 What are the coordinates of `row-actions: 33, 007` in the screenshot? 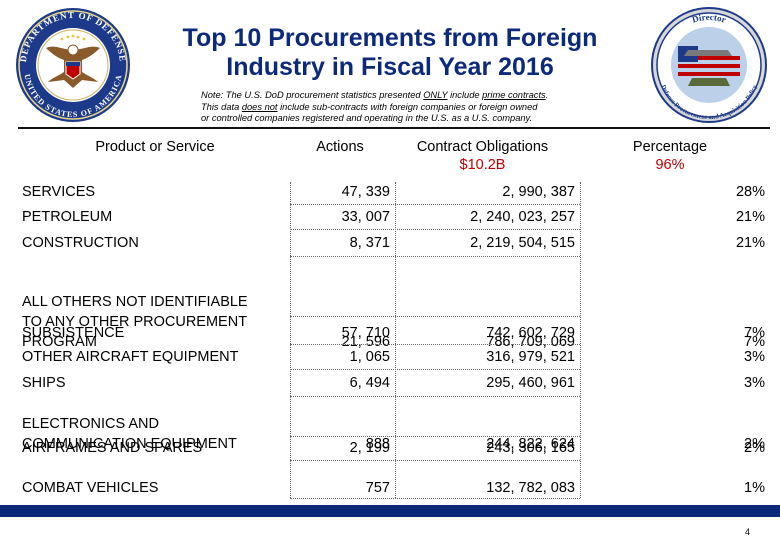 It's located at (365, 217).